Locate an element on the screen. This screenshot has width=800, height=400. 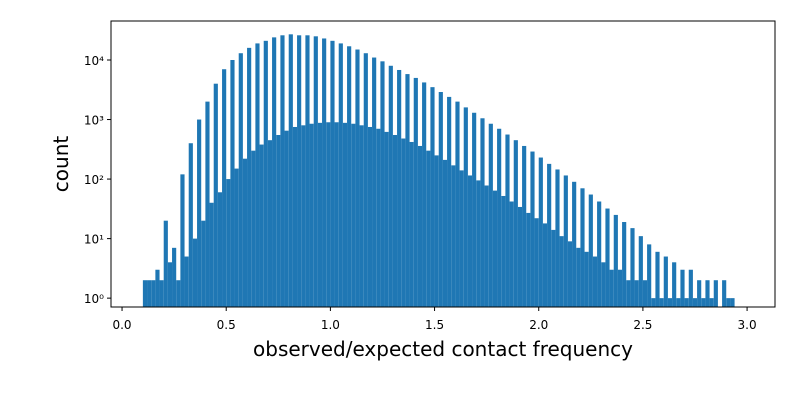
x-tick-label: 3.0 is located at coordinates (747, 325).